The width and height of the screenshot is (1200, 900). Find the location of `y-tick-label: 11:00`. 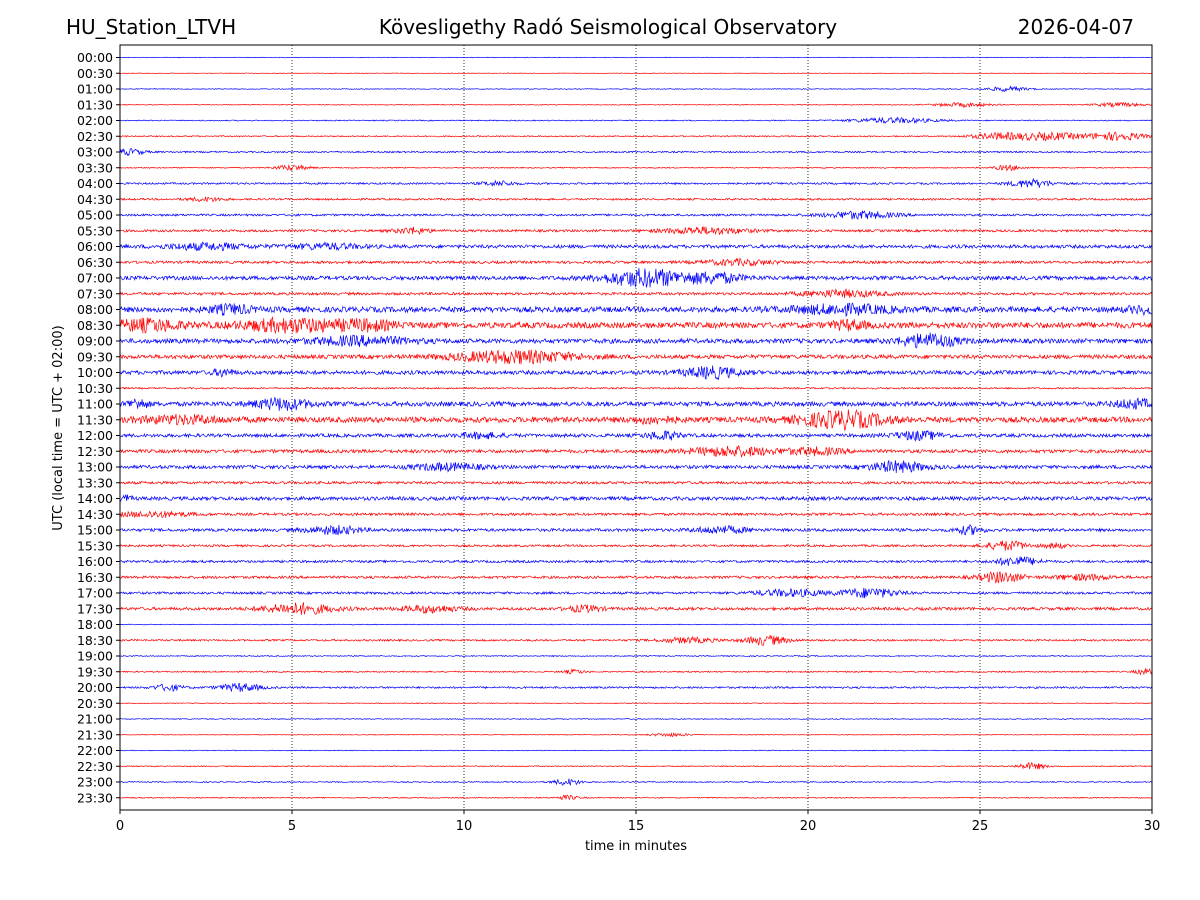

y-tick-label: 11:00 is located at coordinates (95, 404).